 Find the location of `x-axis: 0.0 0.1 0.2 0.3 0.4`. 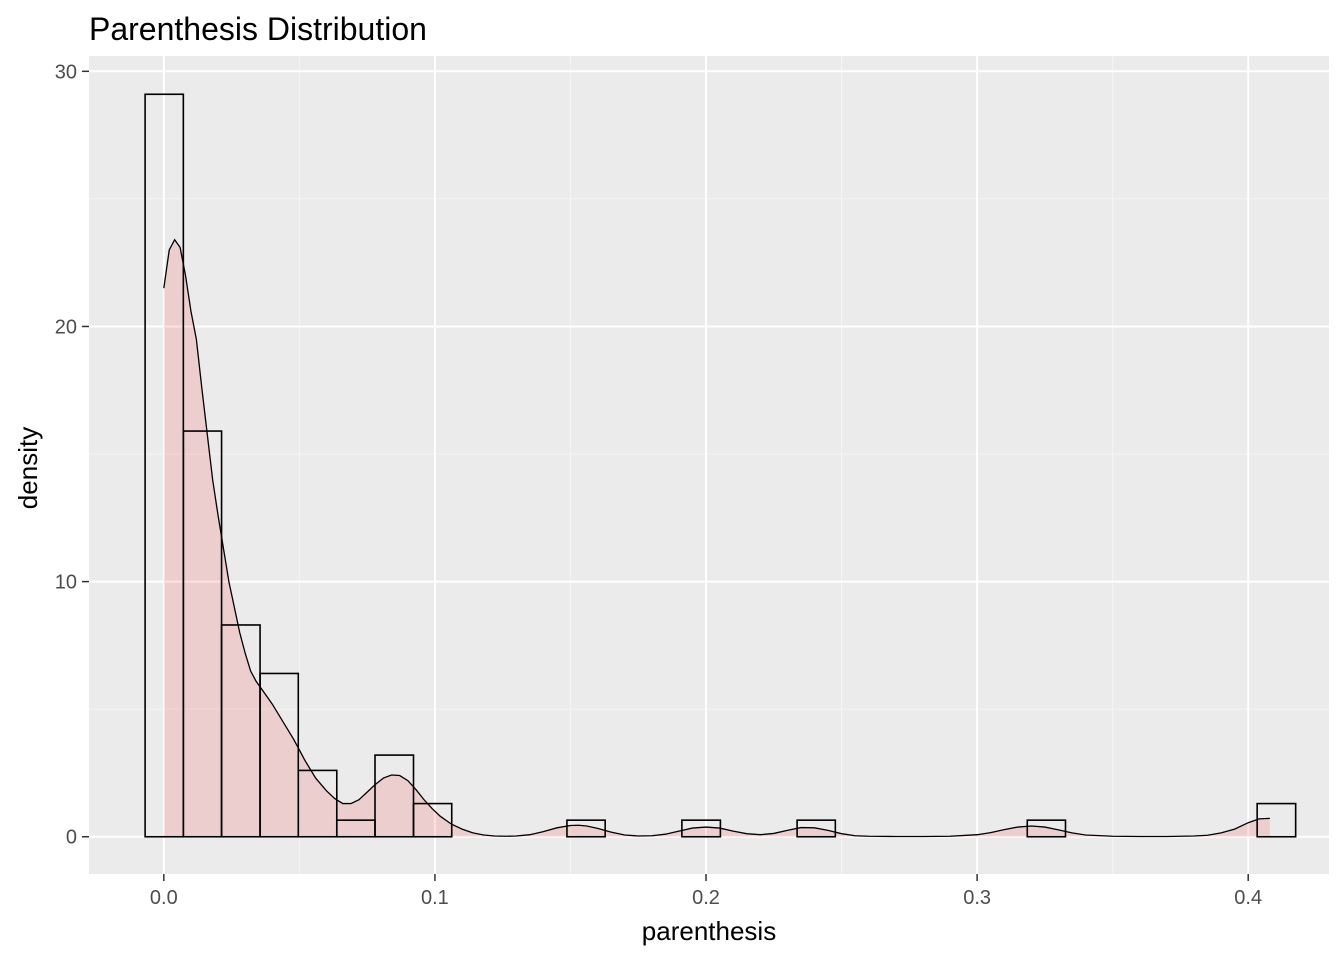

x-axis: 0.0 0.1 0.2 0.3 0.4 is located at coordinates (706, 891).